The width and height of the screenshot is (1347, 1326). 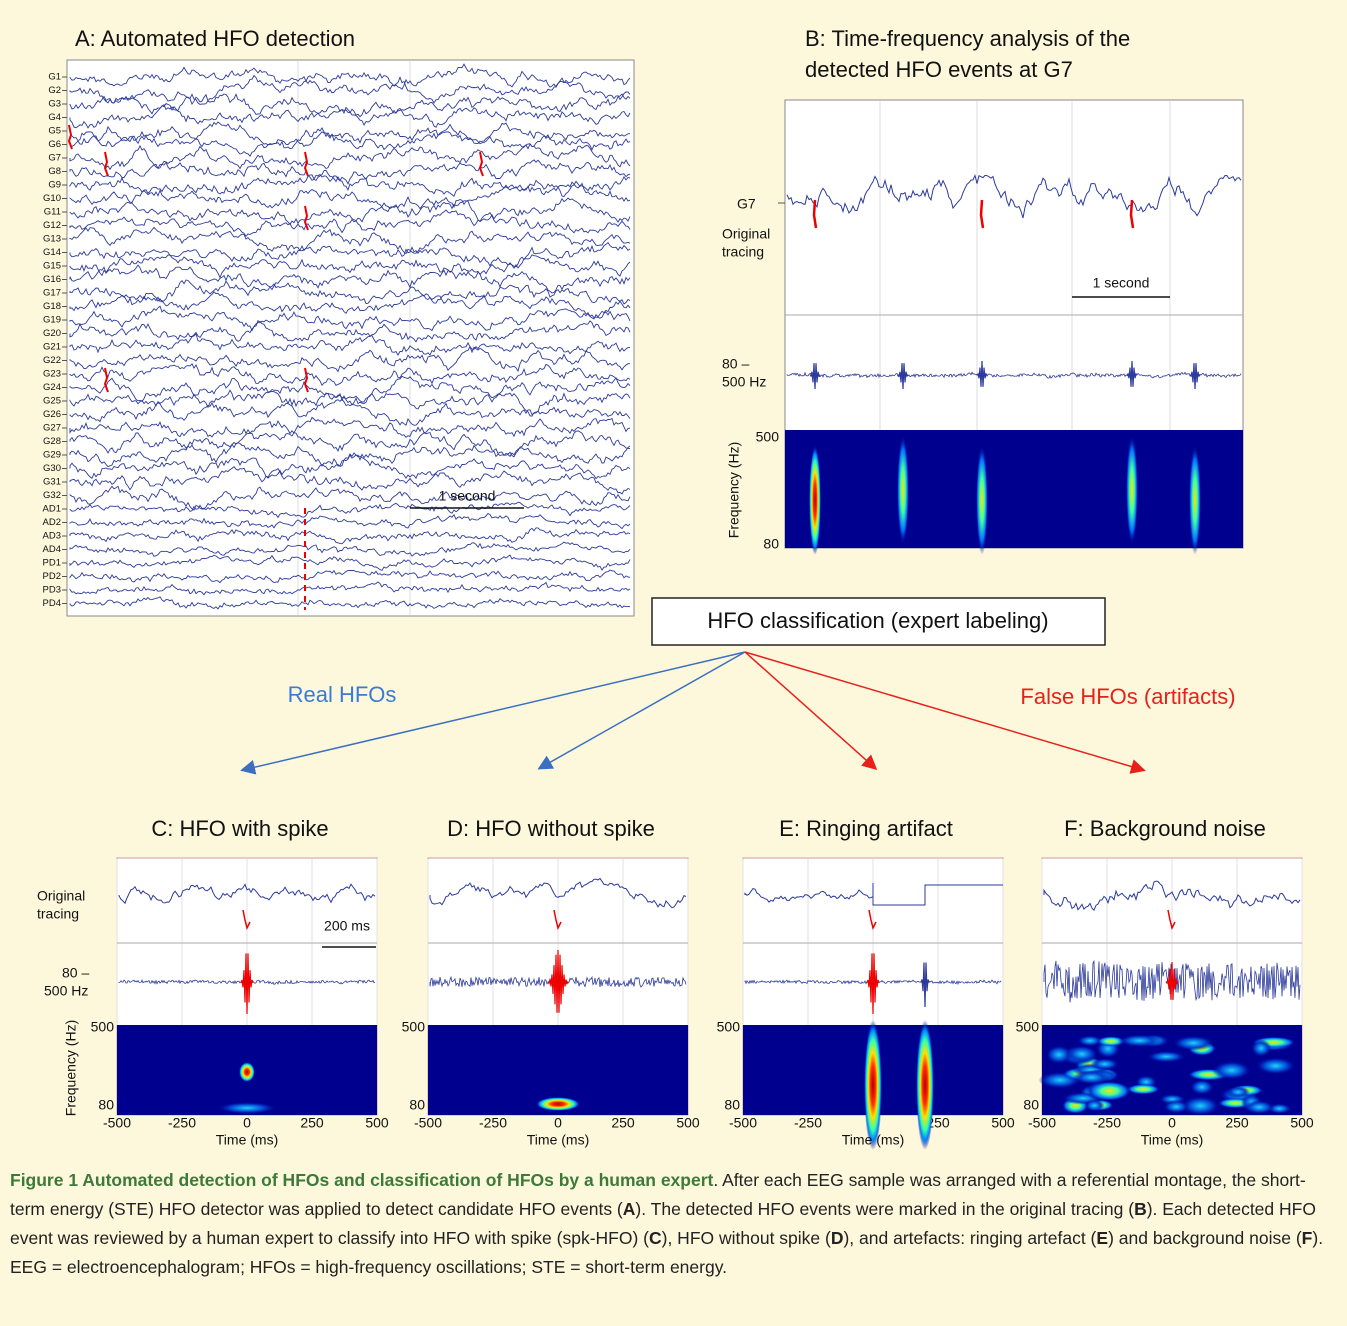 What do you see at coordinates (52, 603) in the screenshot?
I see `channel-label: PD4` at bounding box center [52, 603].